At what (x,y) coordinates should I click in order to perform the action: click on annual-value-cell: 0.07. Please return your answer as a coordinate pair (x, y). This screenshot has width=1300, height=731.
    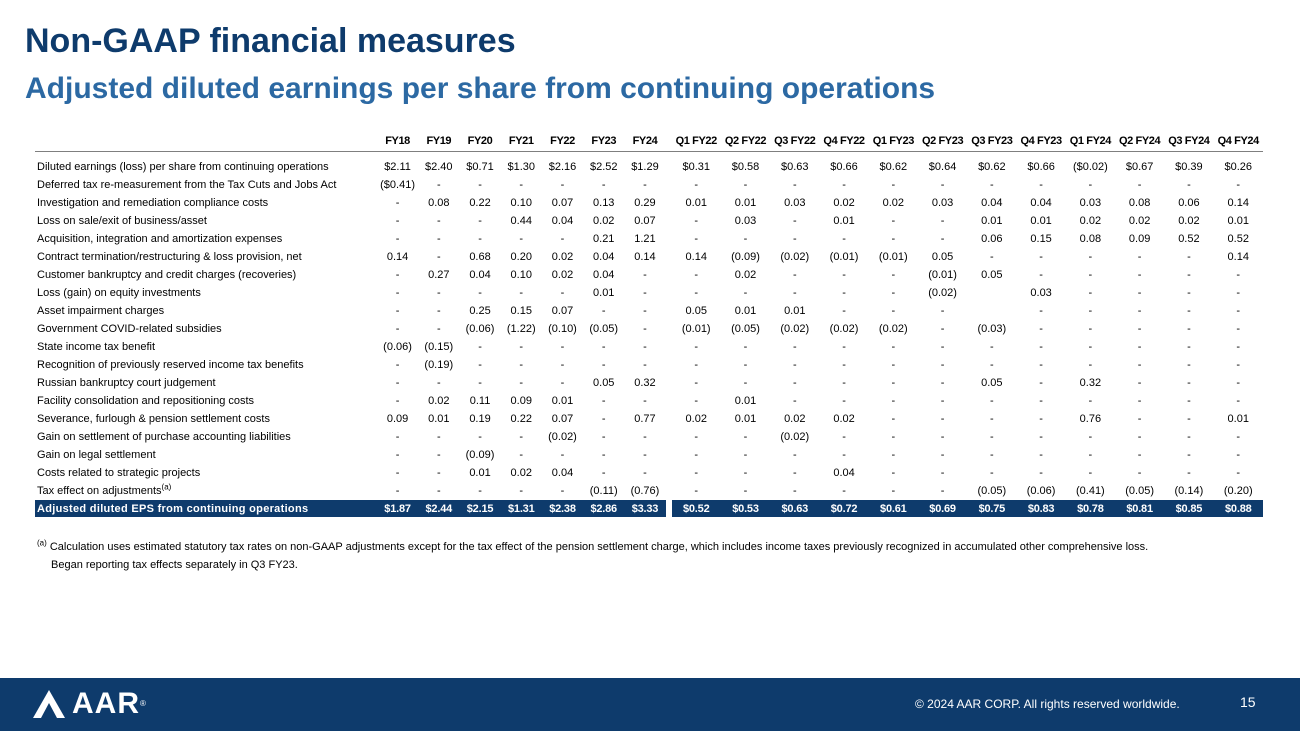
    Looking at the image, I should click on (645, 221).